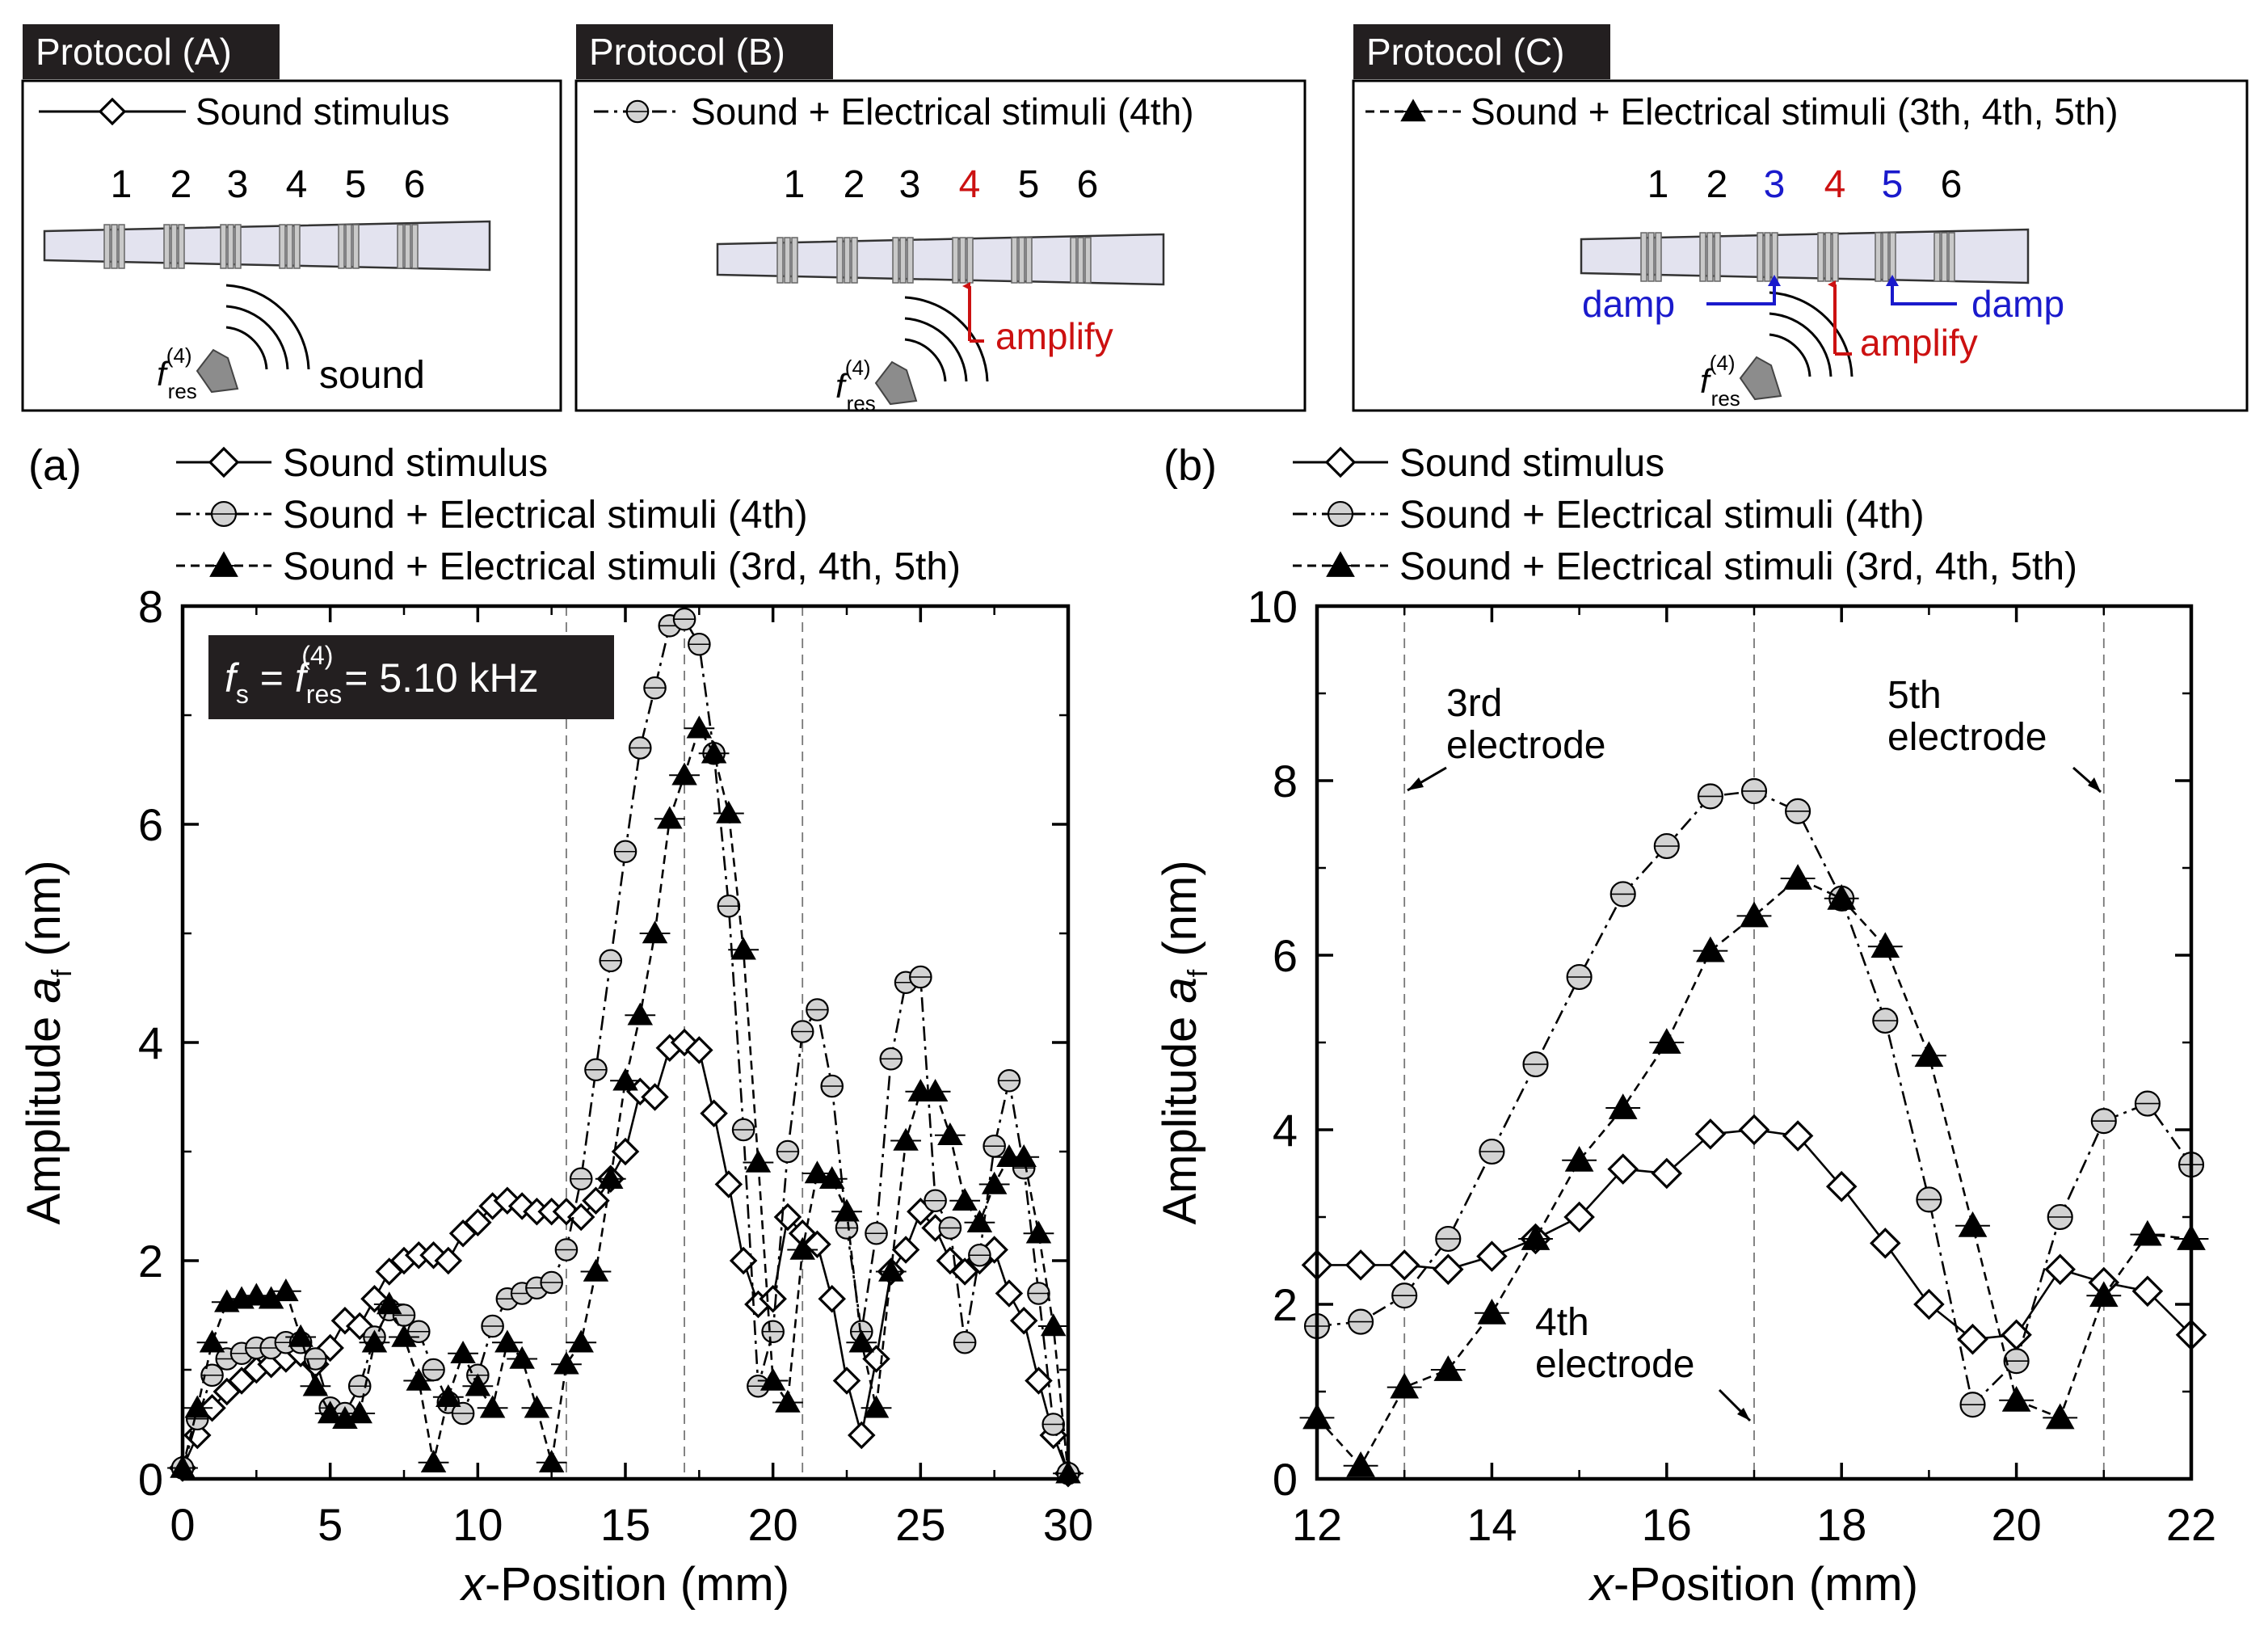 This screenshot has width=2268, height=1651. Describe the element at coordinates (1614, 1364) in the screenshot. I see `annotation-4th-electrode: electrode` at that location.